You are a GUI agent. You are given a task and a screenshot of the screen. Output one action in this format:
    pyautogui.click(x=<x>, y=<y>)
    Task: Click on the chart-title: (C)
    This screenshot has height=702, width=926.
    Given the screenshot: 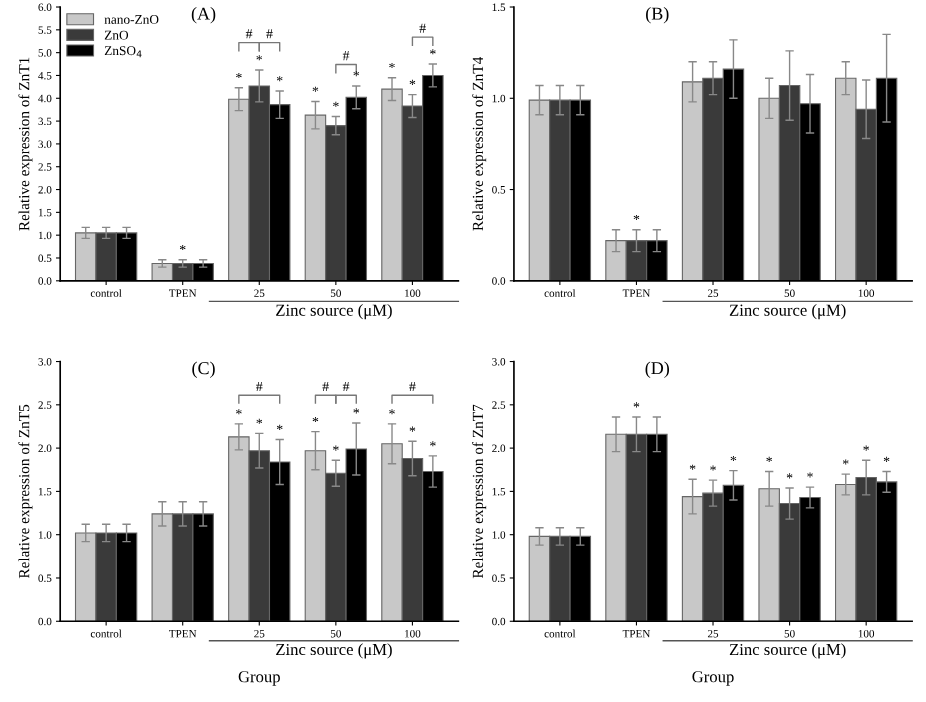 What is the action you would take?
    pyautogui.click(x=203, y=369)
    